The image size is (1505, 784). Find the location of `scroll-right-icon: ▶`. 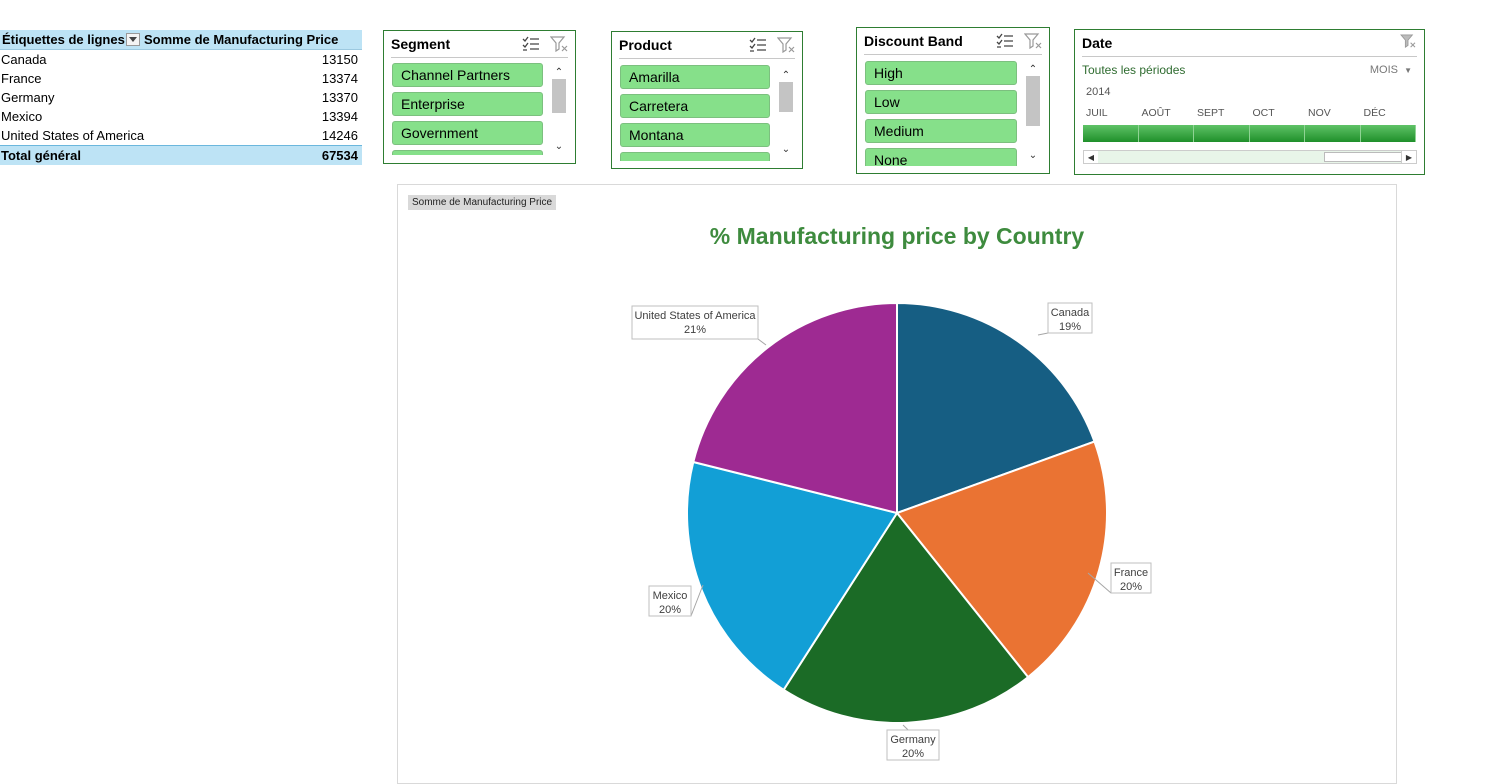

scroll-right-icon: ▶ is located at coordinates (1408, 157).